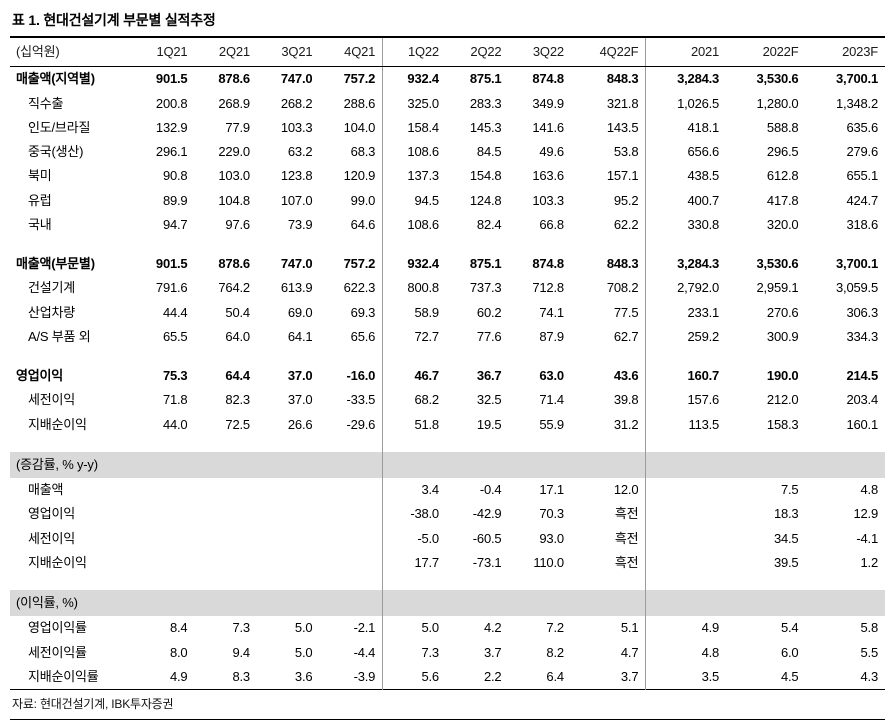  I want to click on cell: 932.4, so click(414, 264).